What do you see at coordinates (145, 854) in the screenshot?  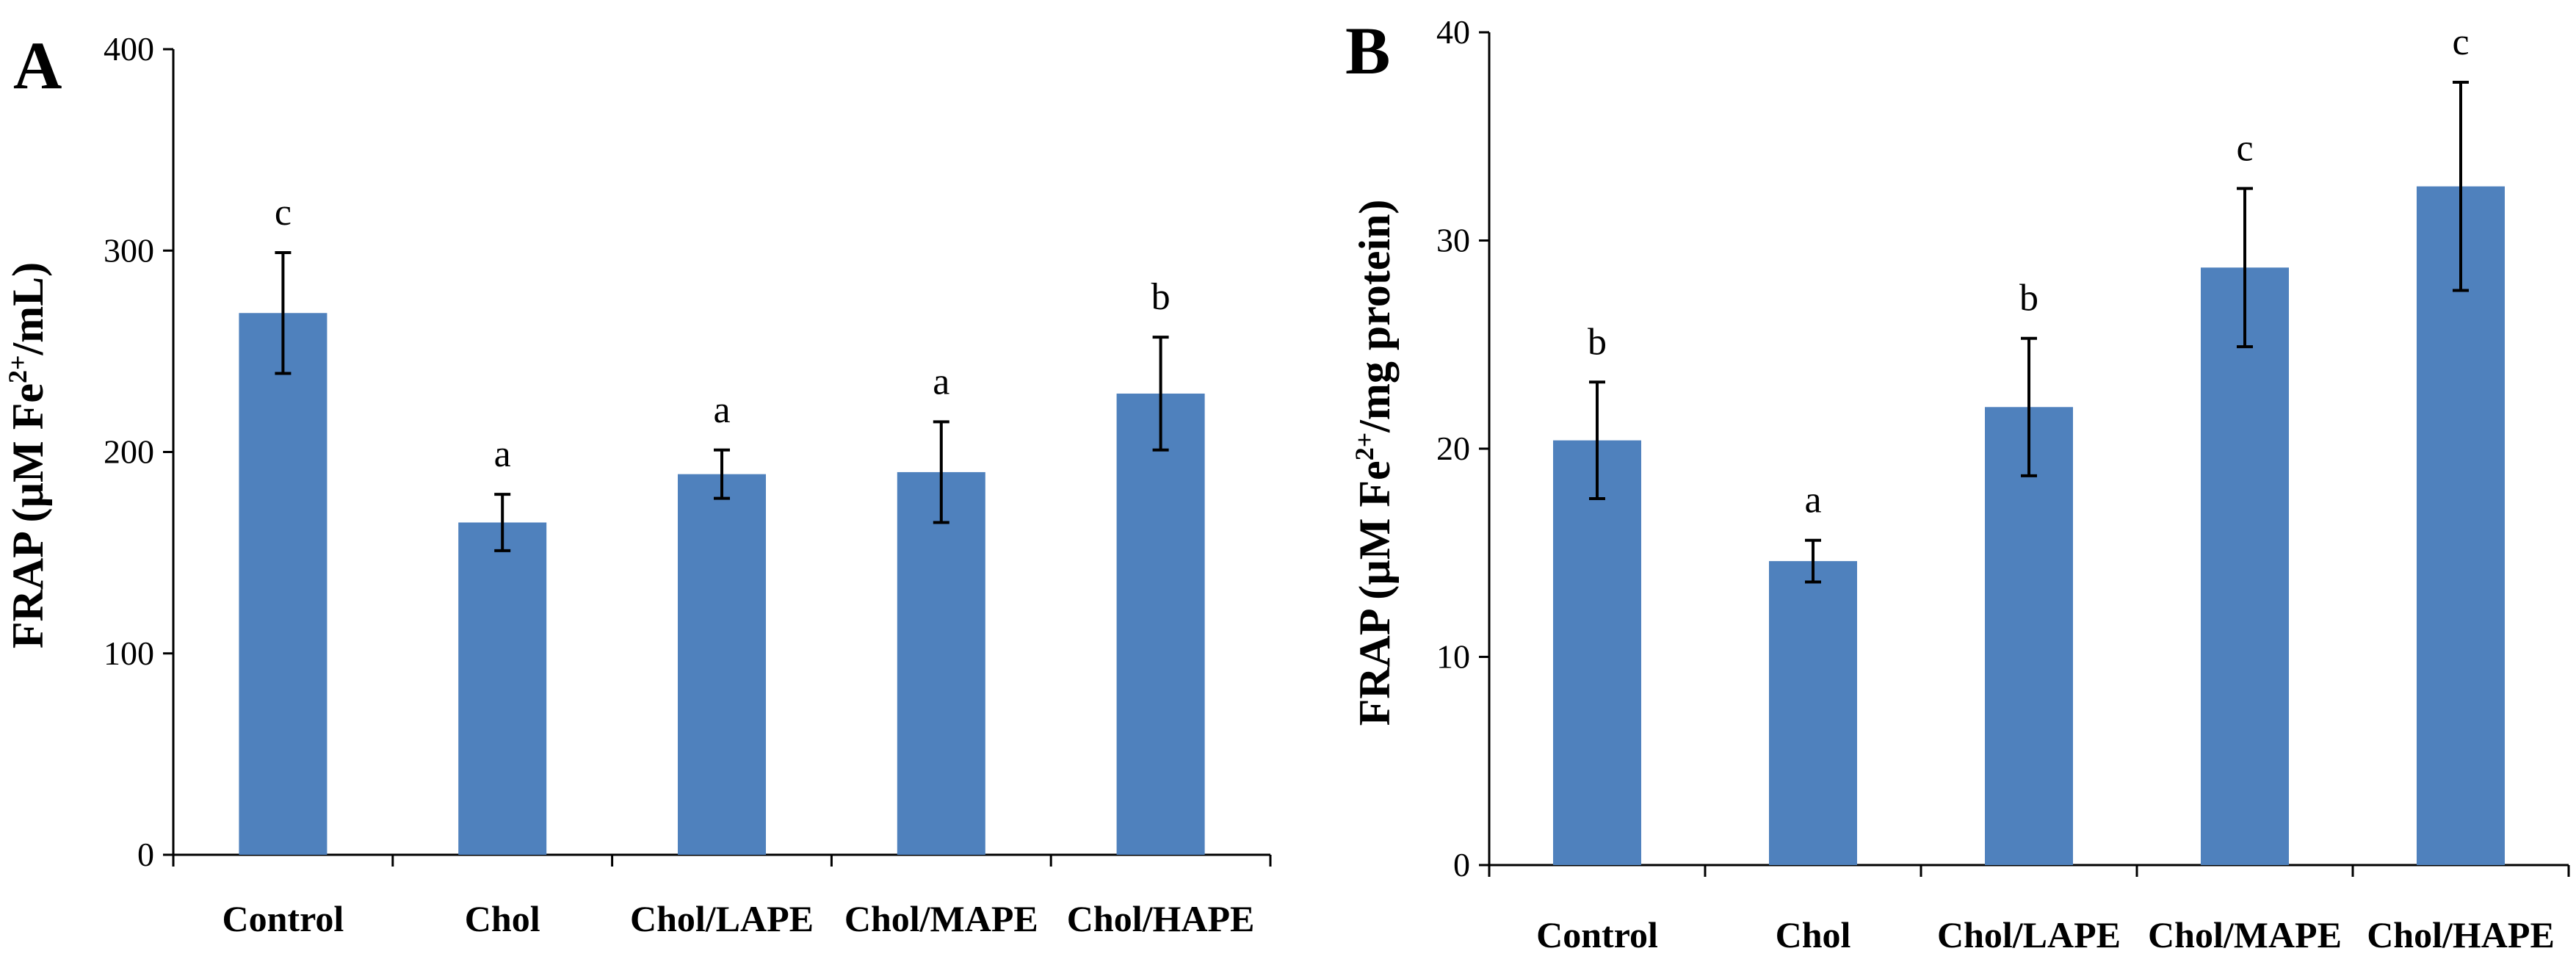 I see `panel-a-y-tick-label: 0` at bounding box center [145, 854].